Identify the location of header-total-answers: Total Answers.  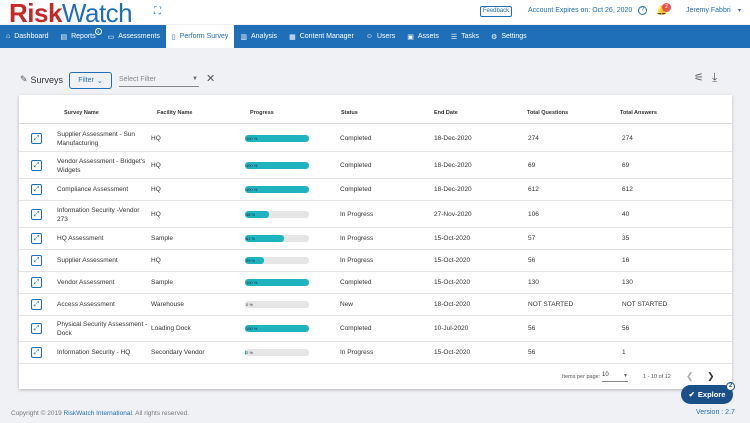
(638, 113).